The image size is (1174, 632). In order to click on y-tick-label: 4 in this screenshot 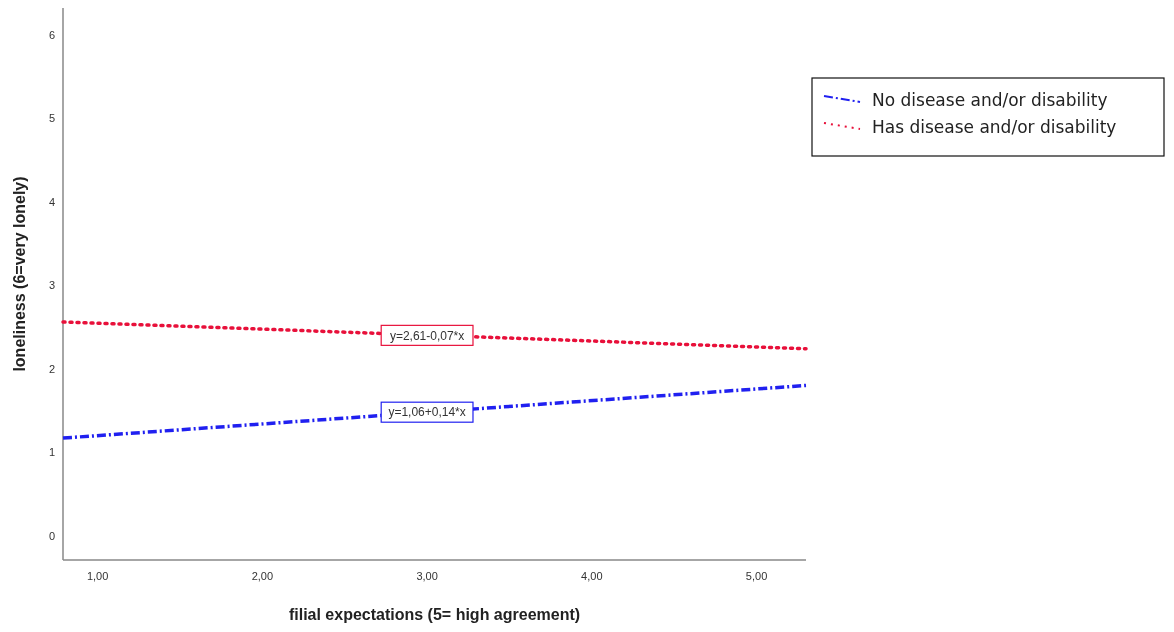, I will do `click(52, 201)`.